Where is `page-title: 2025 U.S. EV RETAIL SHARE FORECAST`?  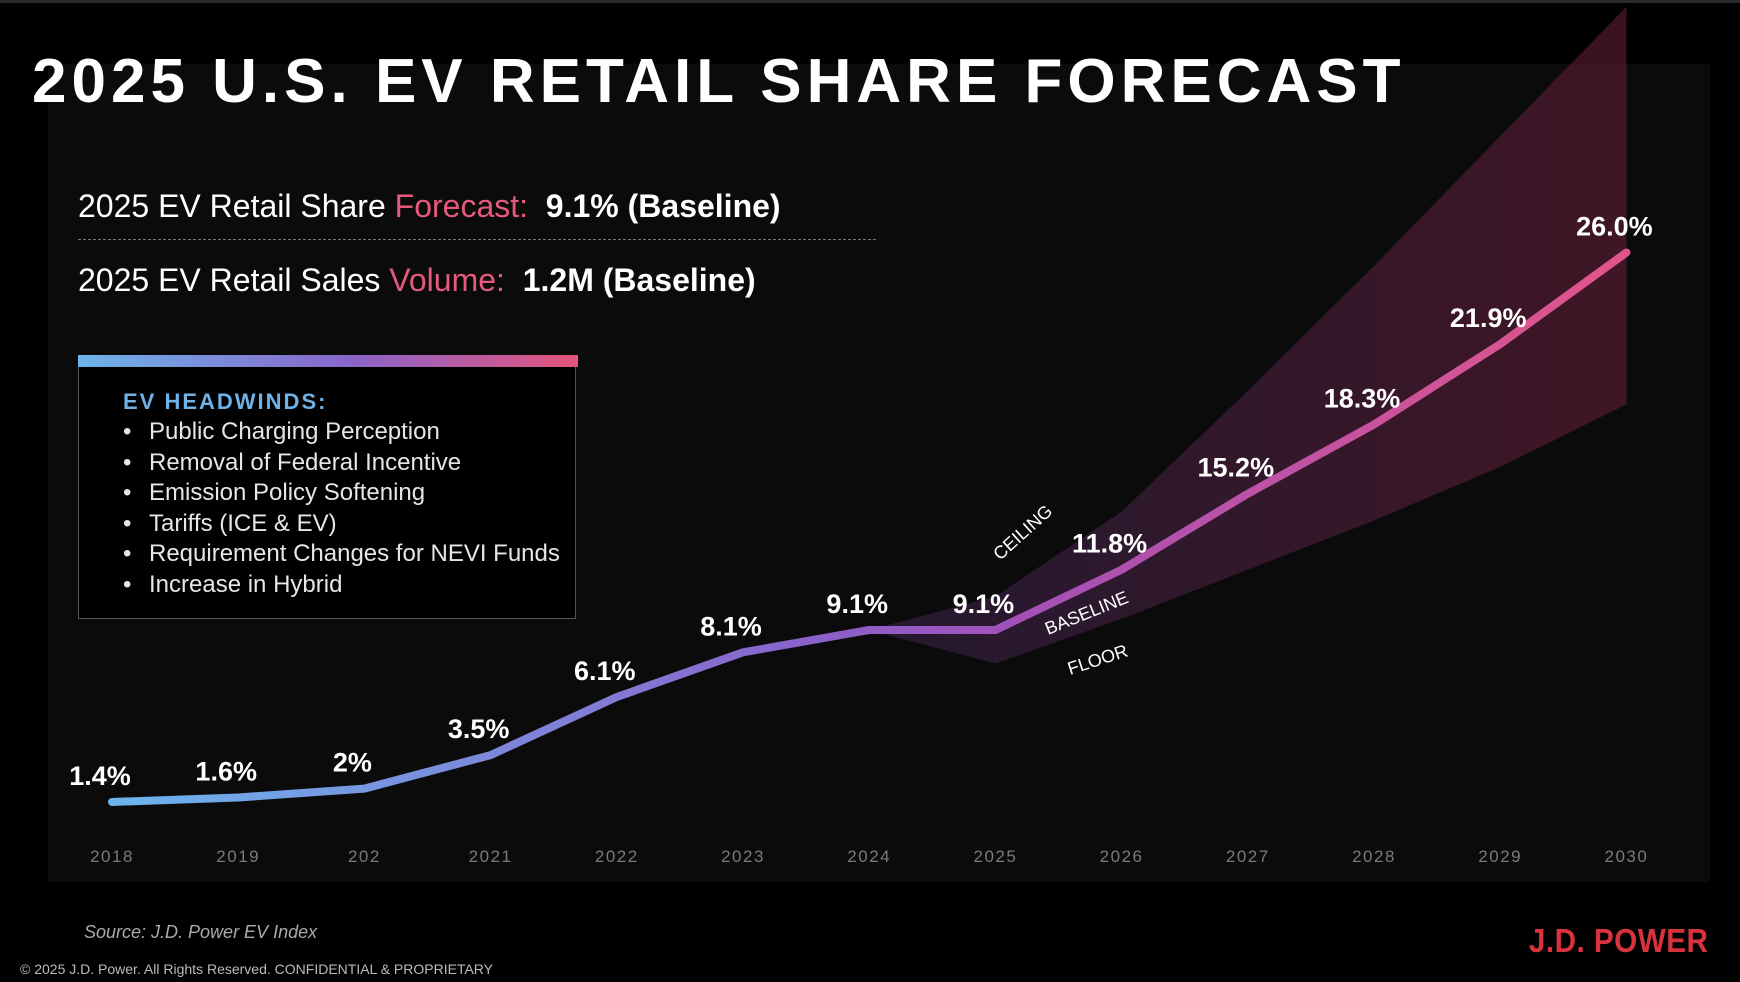
page-title: 2025 U.S. EV RETAIL SHARE FORECAST is located at coordinates (719, 81).